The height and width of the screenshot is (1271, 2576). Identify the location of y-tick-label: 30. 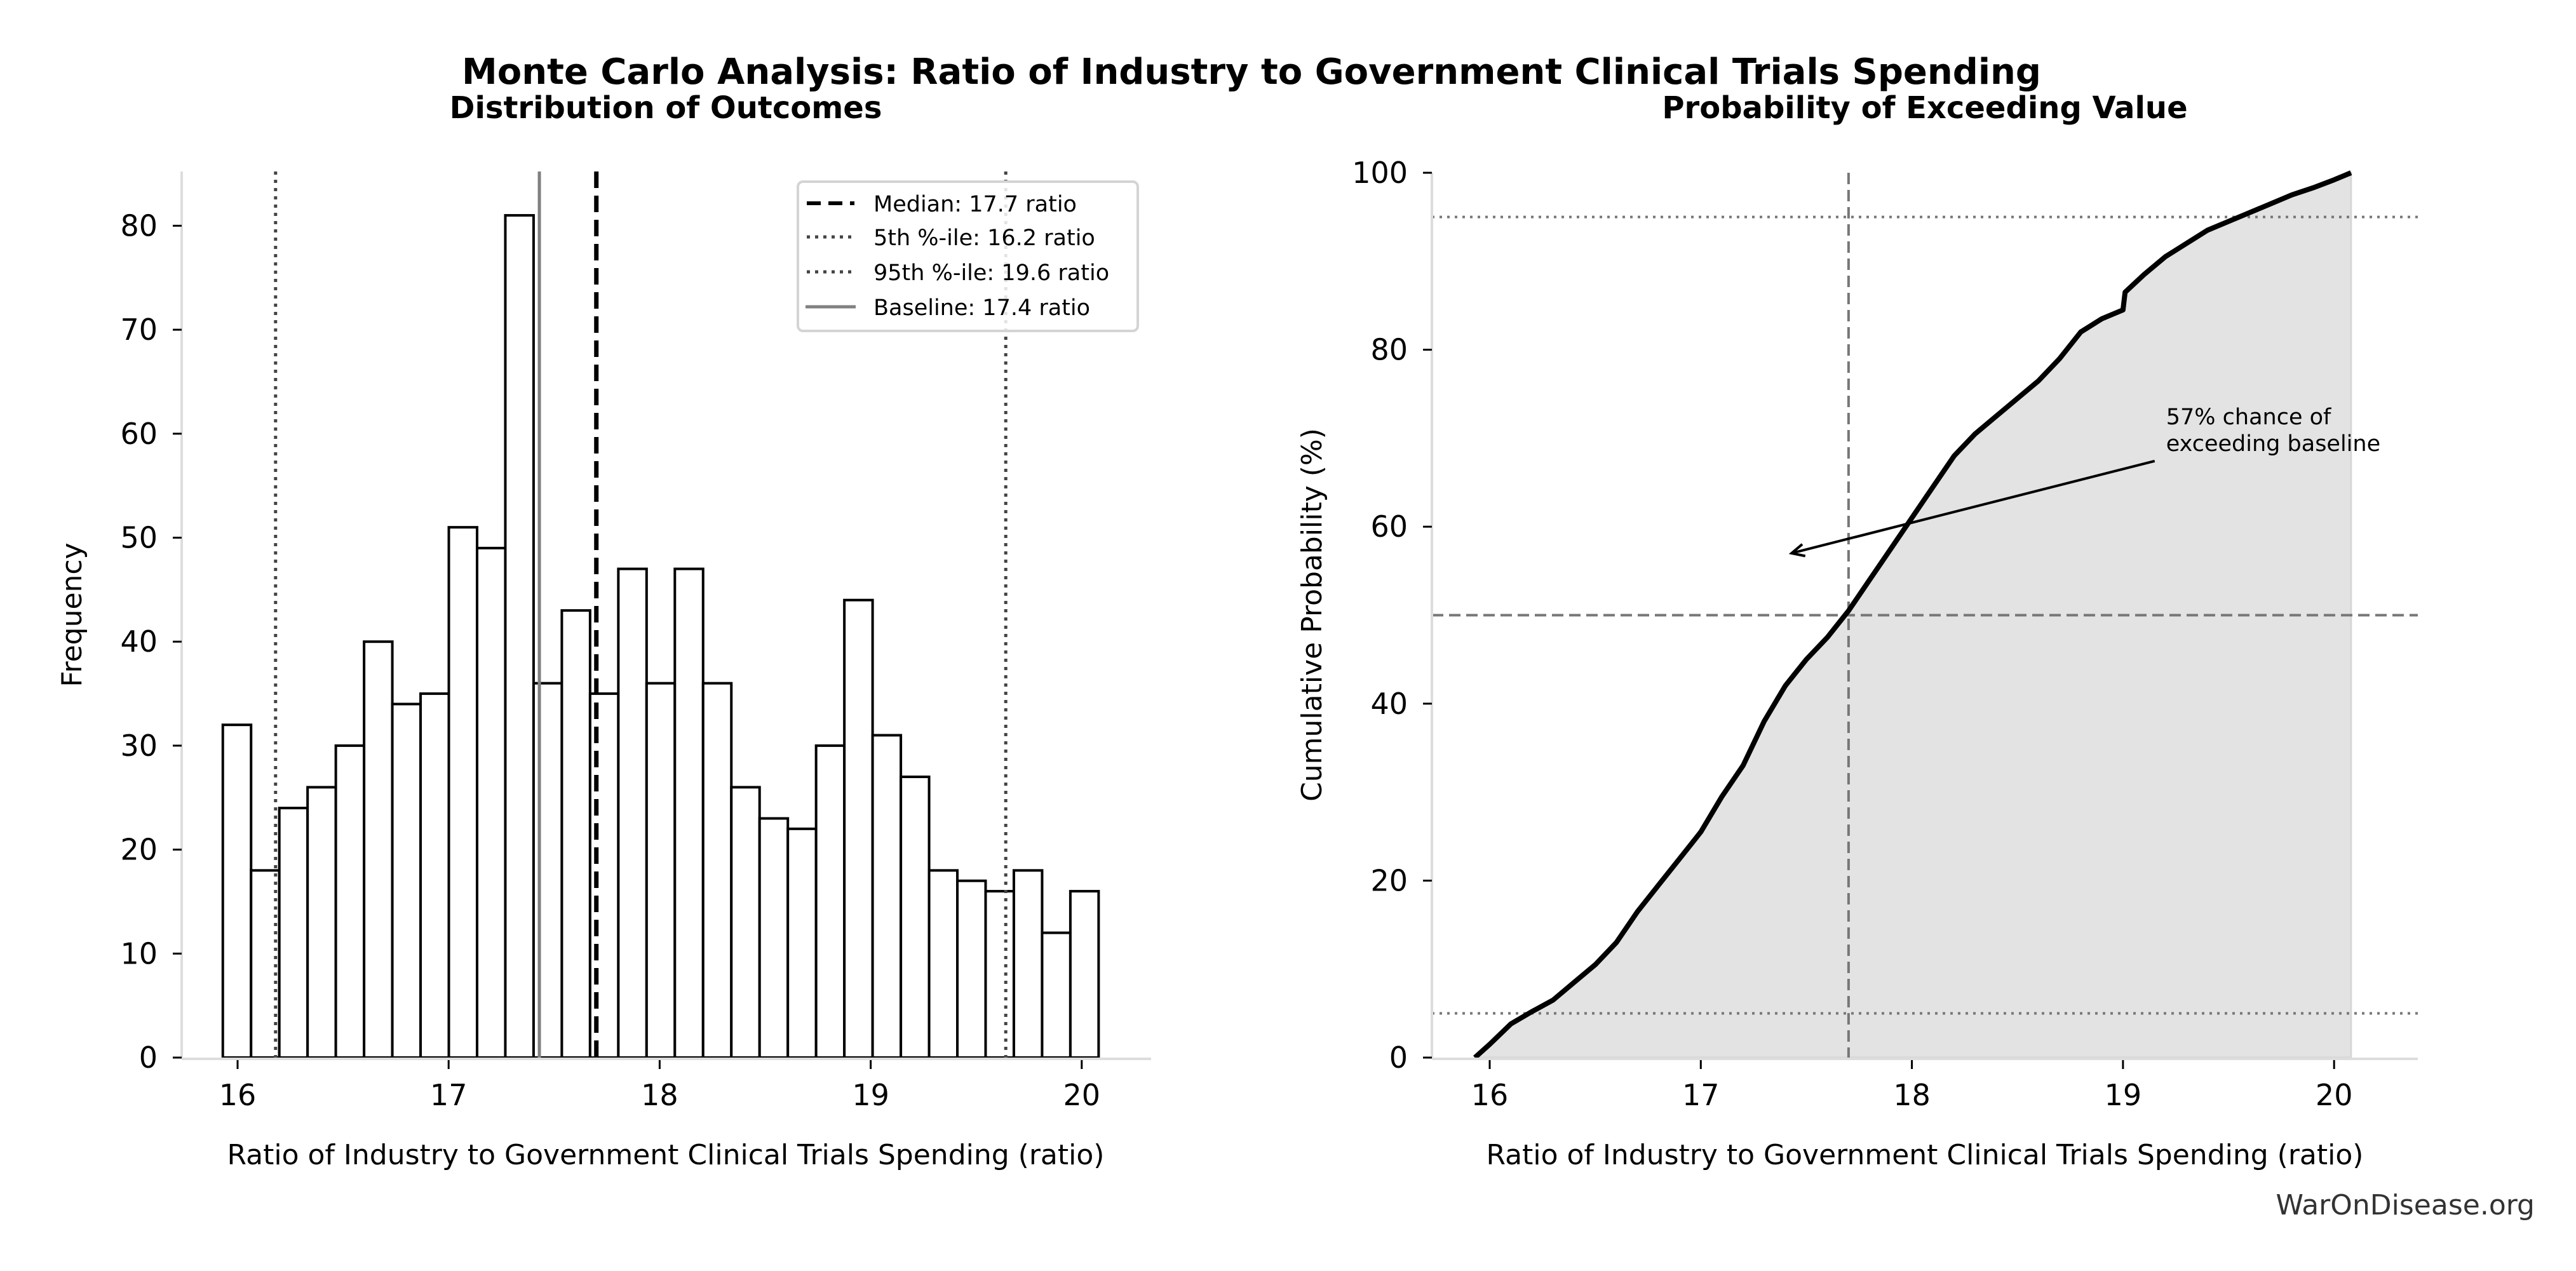
(139, 746).